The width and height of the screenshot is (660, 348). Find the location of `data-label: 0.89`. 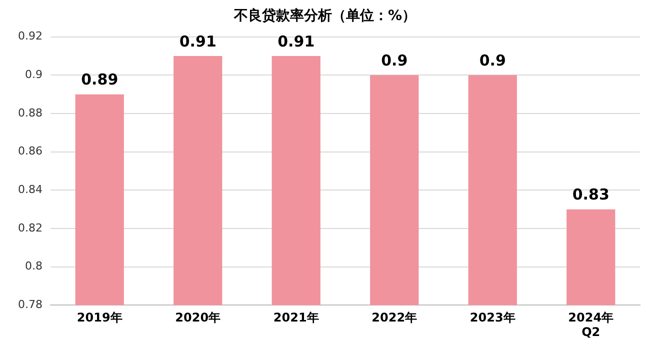

data-label: 0.89 is located at coordinates (99, 79).